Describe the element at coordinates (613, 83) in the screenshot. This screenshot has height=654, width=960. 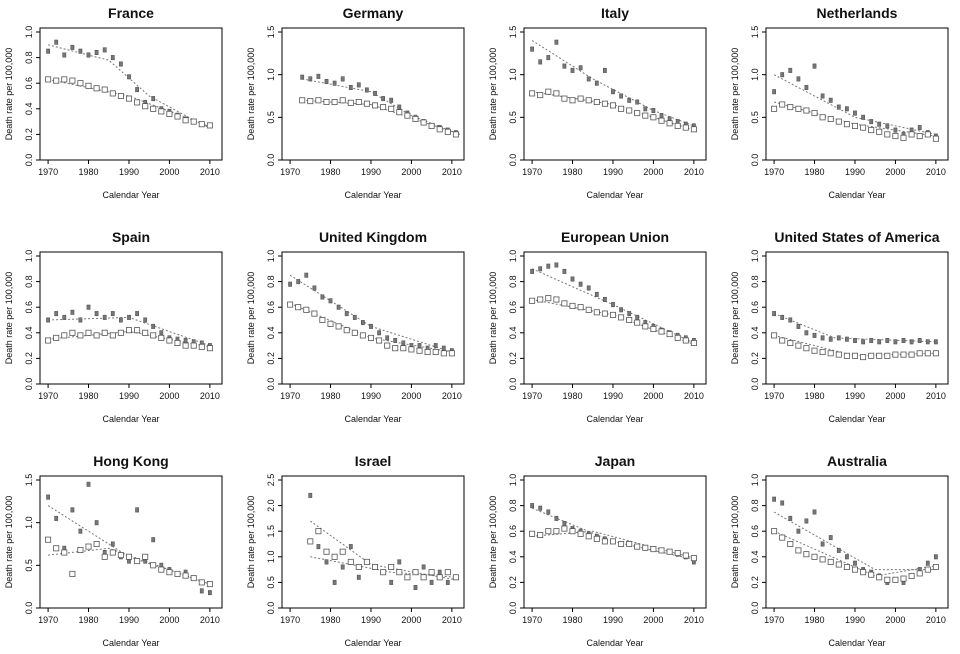
I see `trend-line` at that location.